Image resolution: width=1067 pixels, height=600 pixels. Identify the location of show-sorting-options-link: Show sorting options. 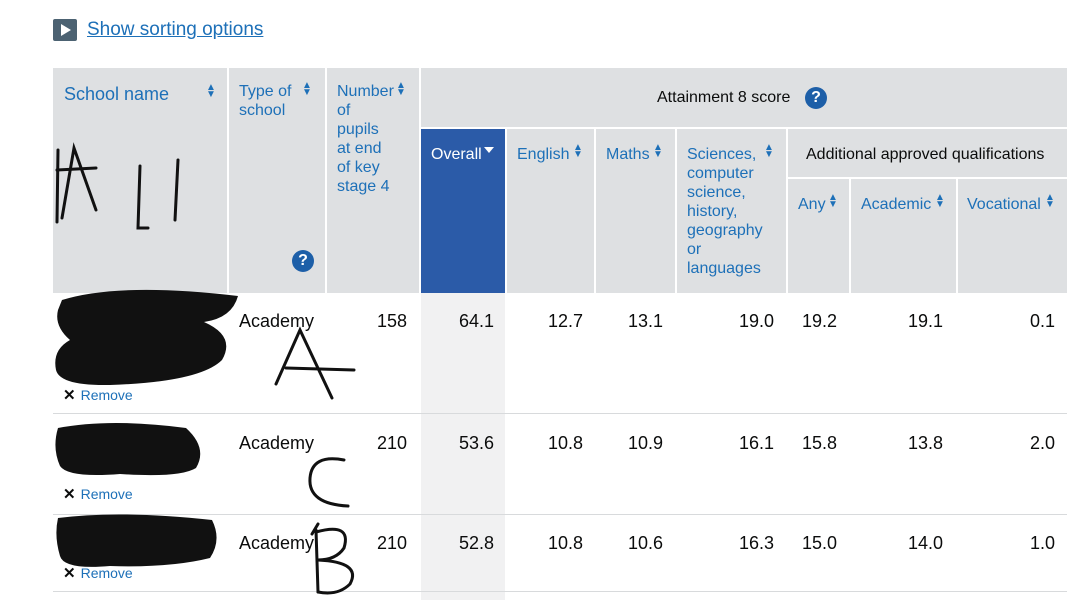
(175, 29).